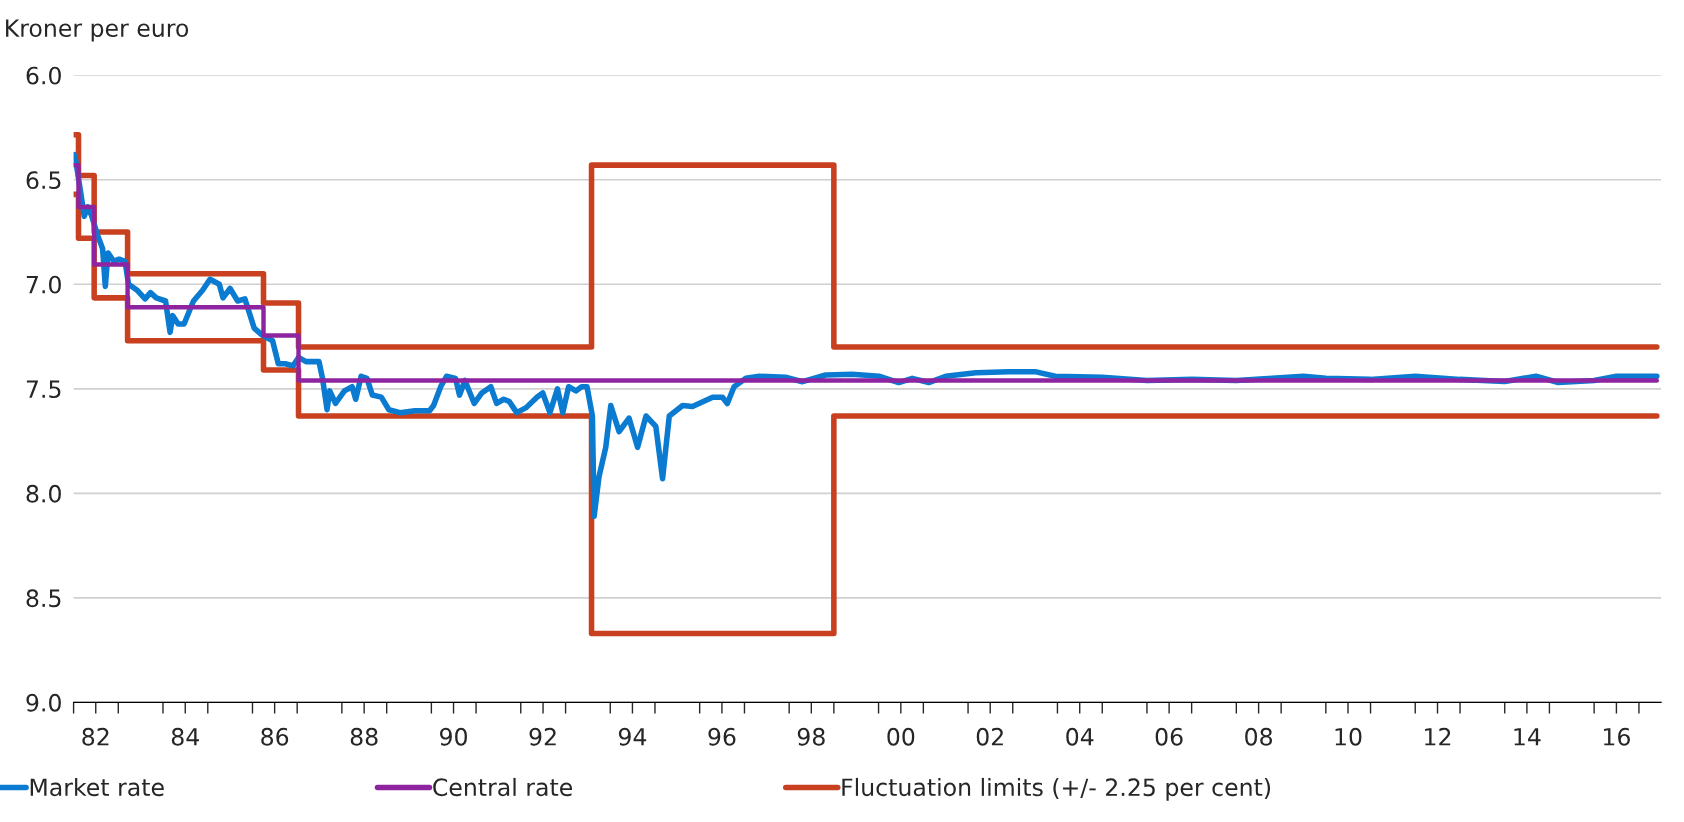 This screenshot has width=1684, height=822. I want to click on y-tick-label: 8.5, so click(43, 598).